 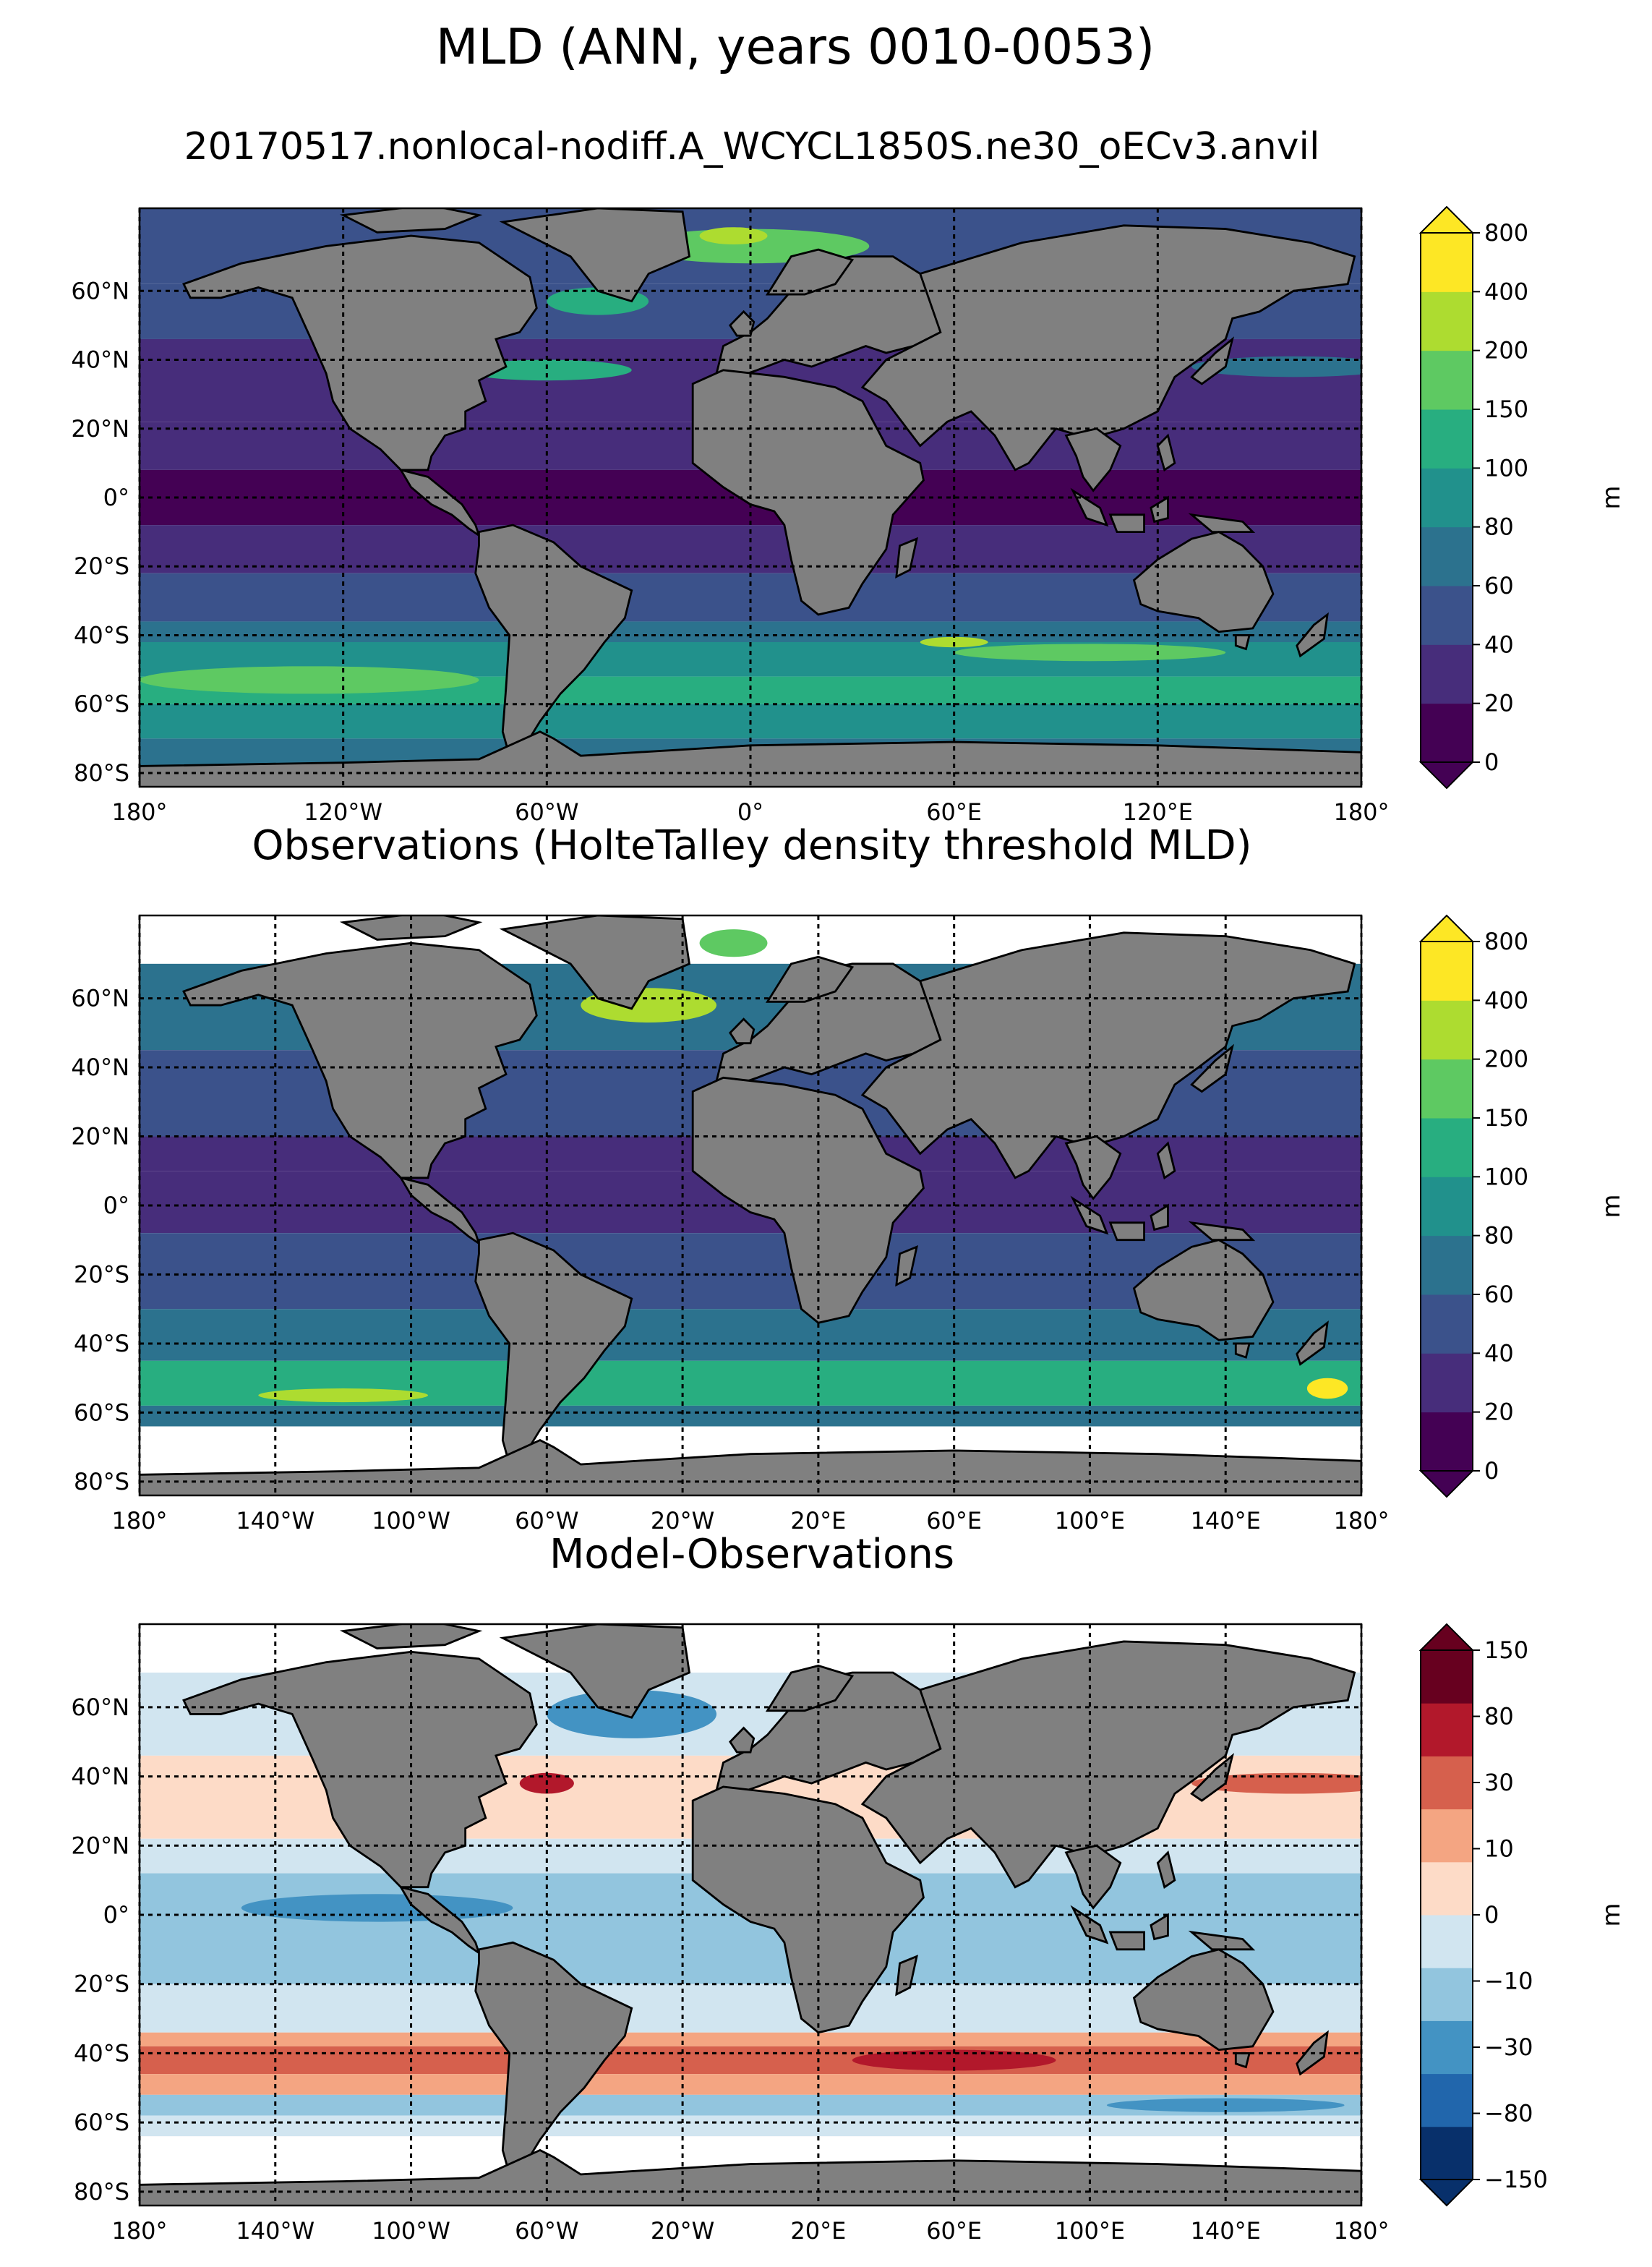 I want to click on lat-tick-label: 20°N, so click(x=100, y=1845).